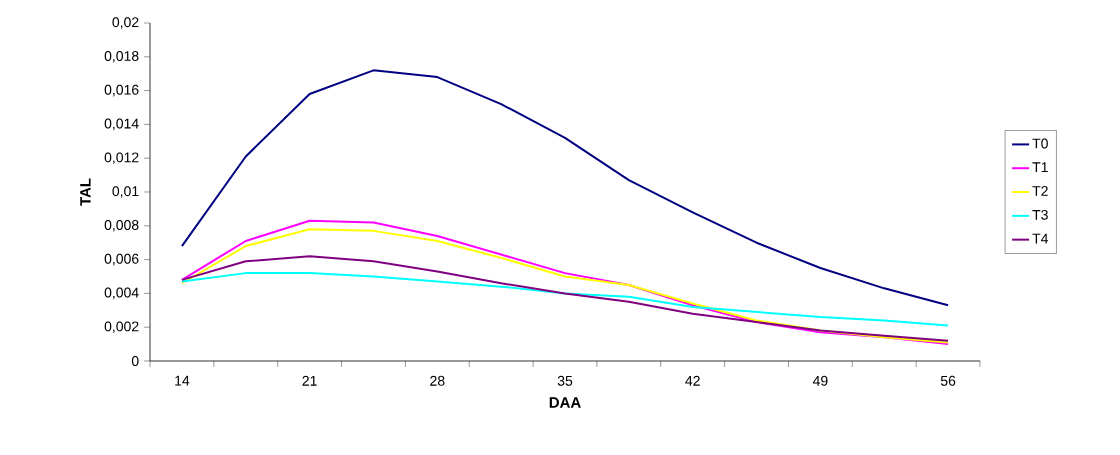 The image size is (1120, 455). What do you see at coordinates (121, 158) in the screenshot?
I see `y-tick-label: 0,012` at bounding box center [121, 158].